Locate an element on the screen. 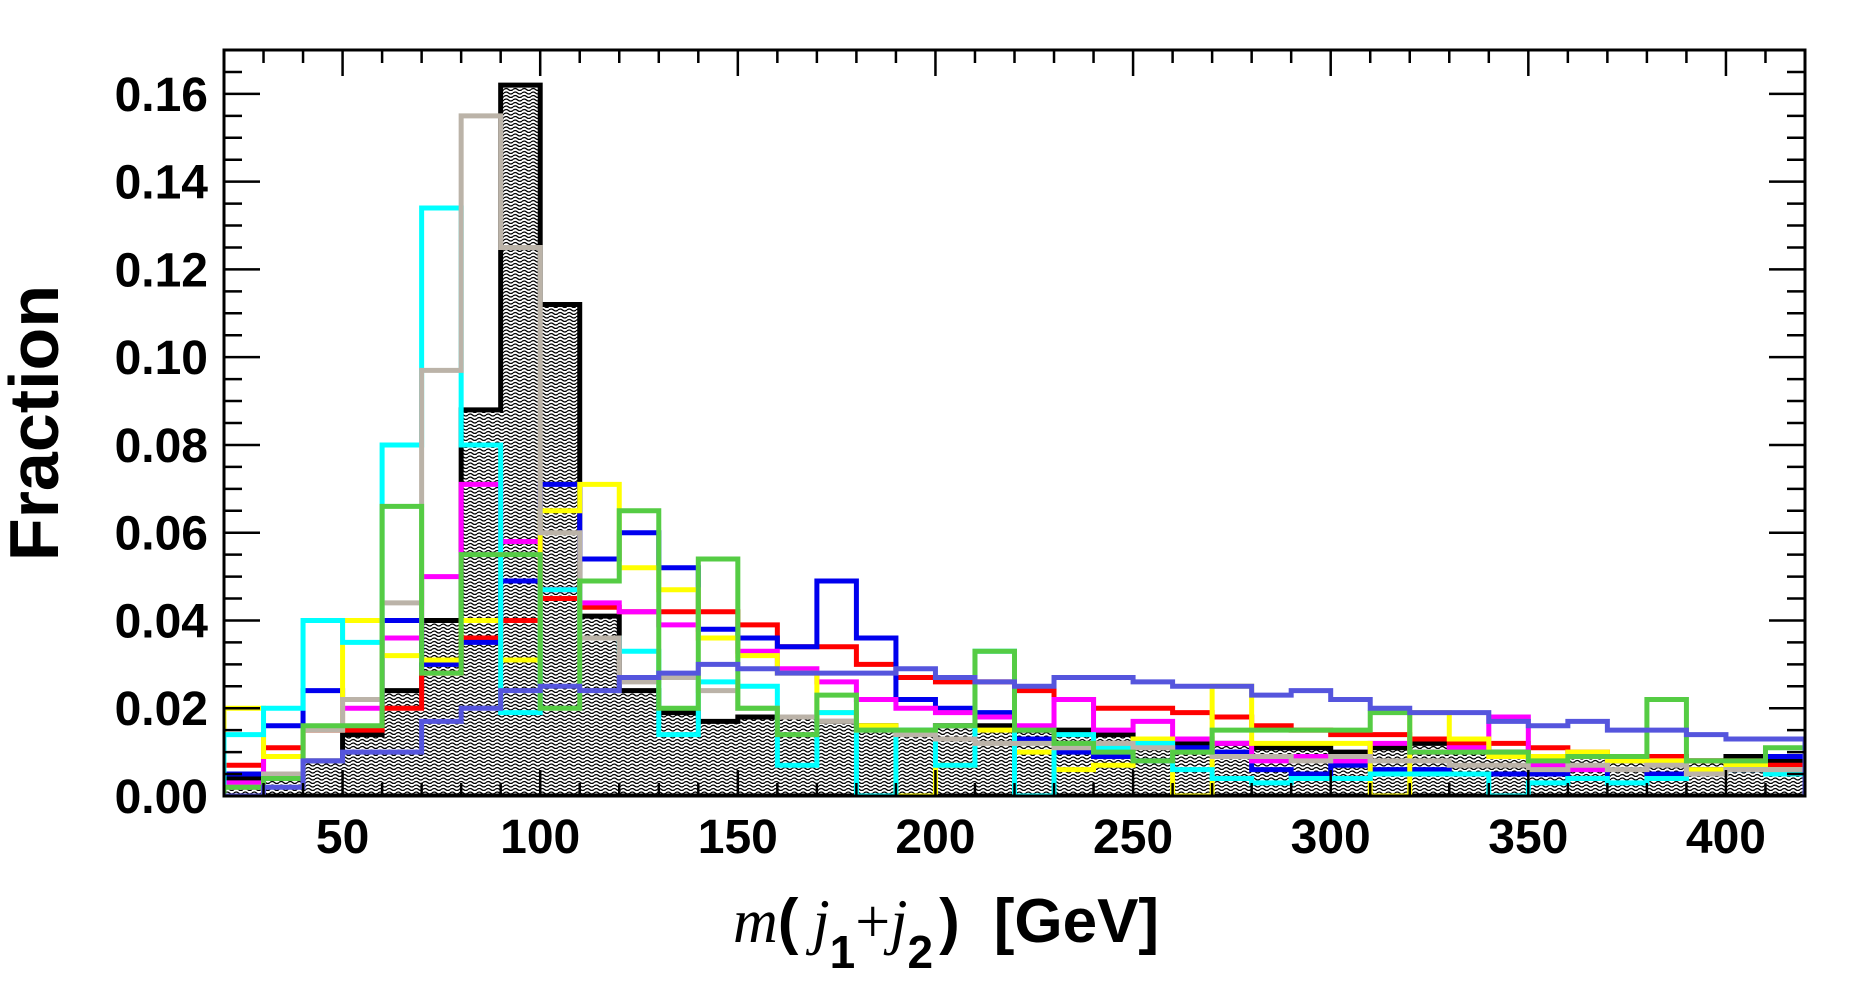  x-tick-label: 150 is located at coordinates (738, 837).